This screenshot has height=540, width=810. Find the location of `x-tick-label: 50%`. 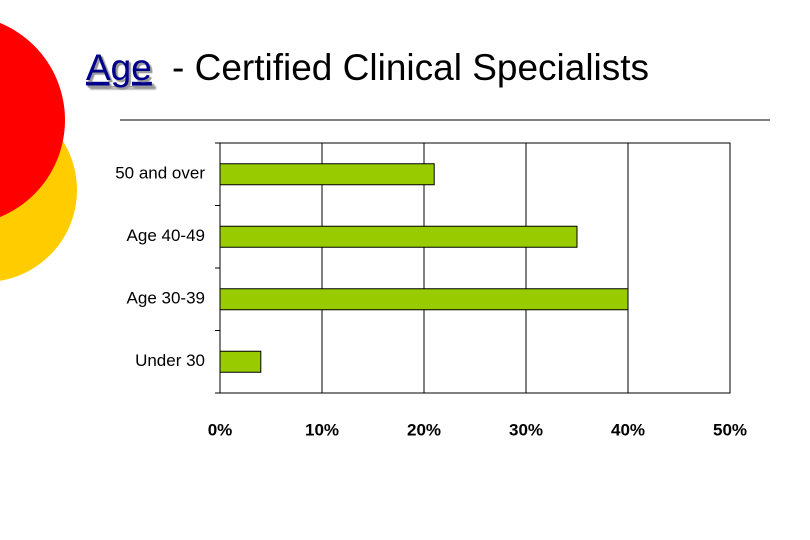

x-tick-label: 50% is located at coordinates (730, 429).